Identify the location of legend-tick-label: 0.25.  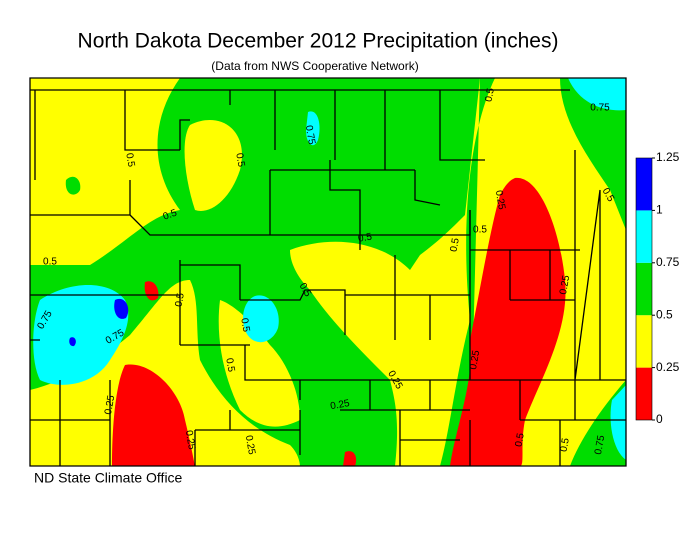
(668, 367).